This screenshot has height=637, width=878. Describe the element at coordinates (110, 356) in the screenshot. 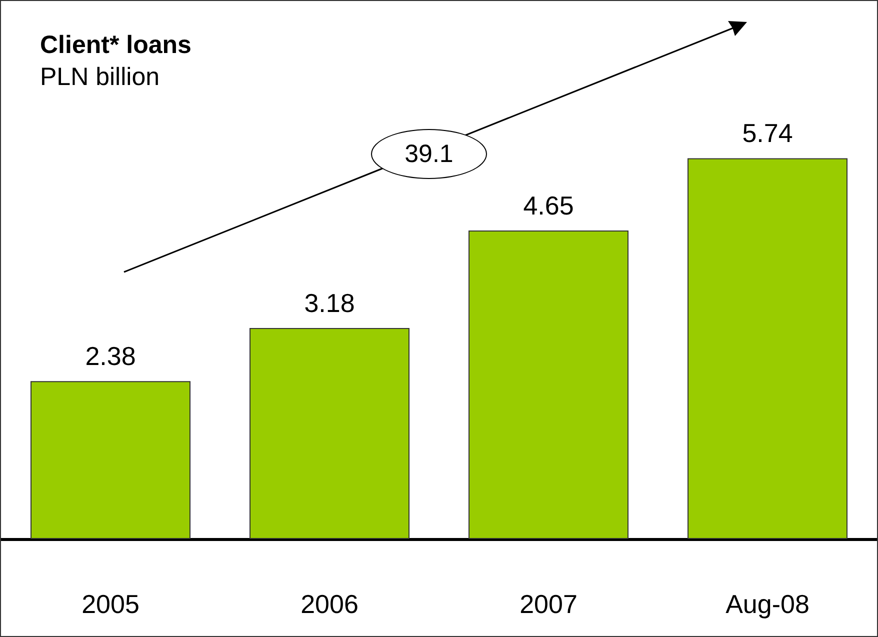

I see `data-label: 2.38` at that location.